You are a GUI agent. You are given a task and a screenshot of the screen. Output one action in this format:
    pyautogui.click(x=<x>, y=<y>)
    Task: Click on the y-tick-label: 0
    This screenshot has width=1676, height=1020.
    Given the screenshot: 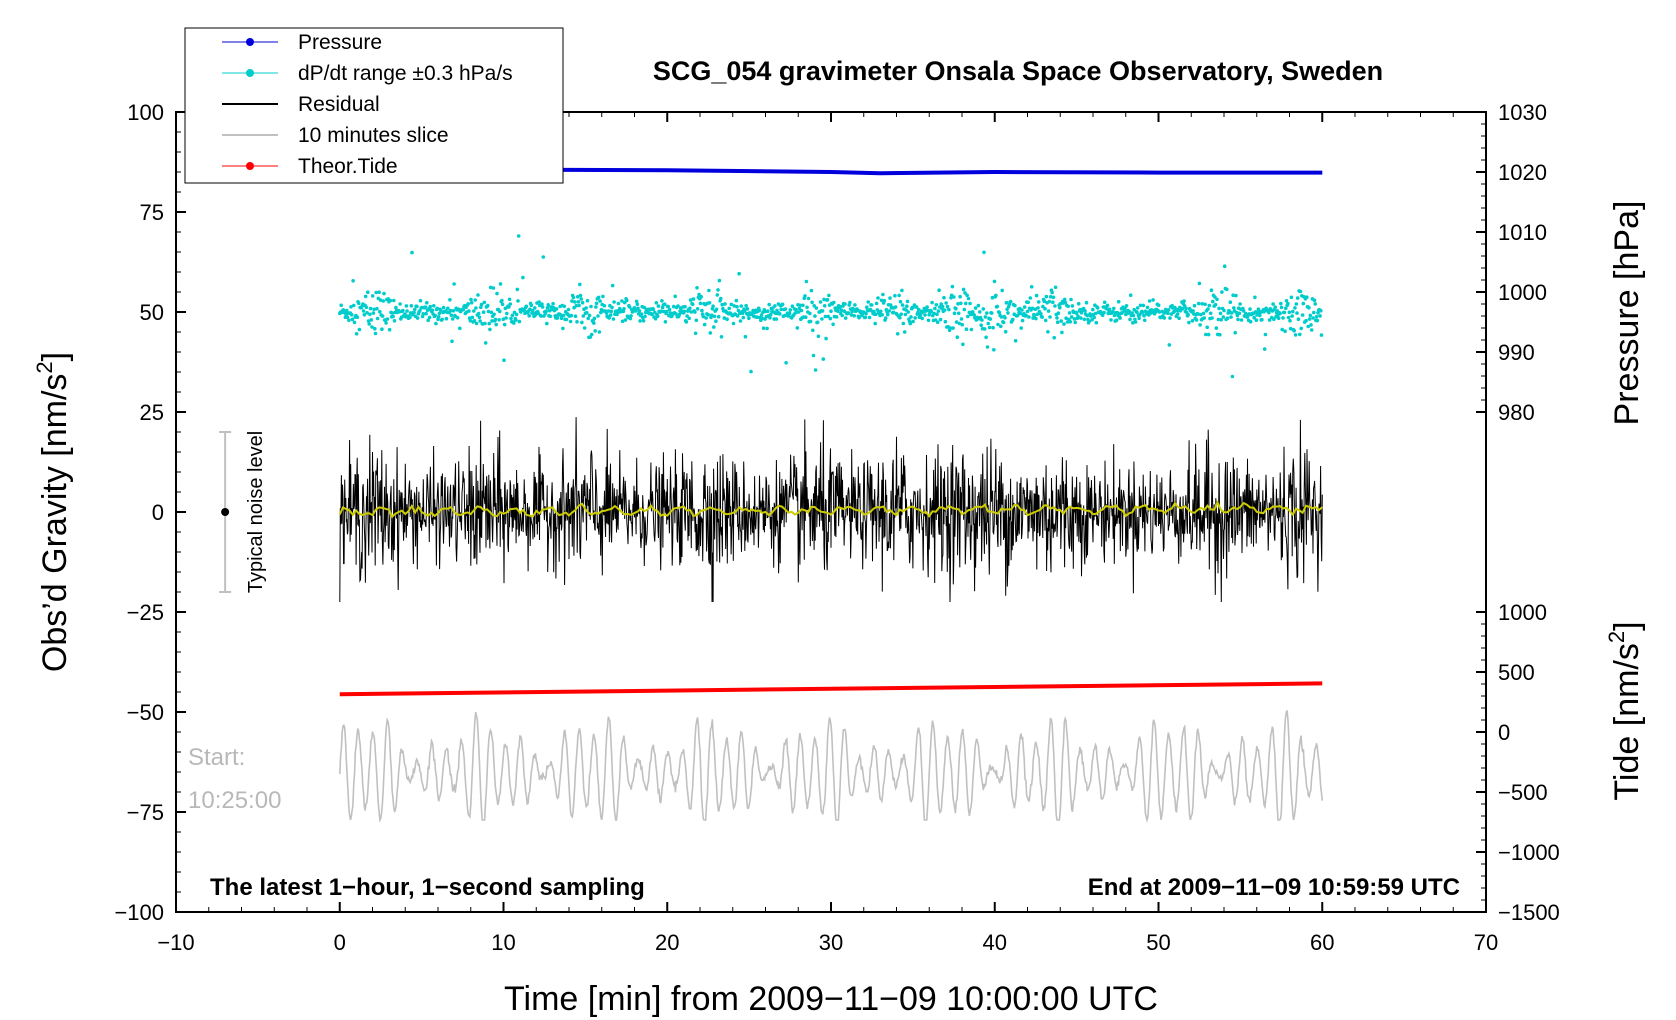 What is the action you would take?
    pyautogui.click(x=158, y=512)
    